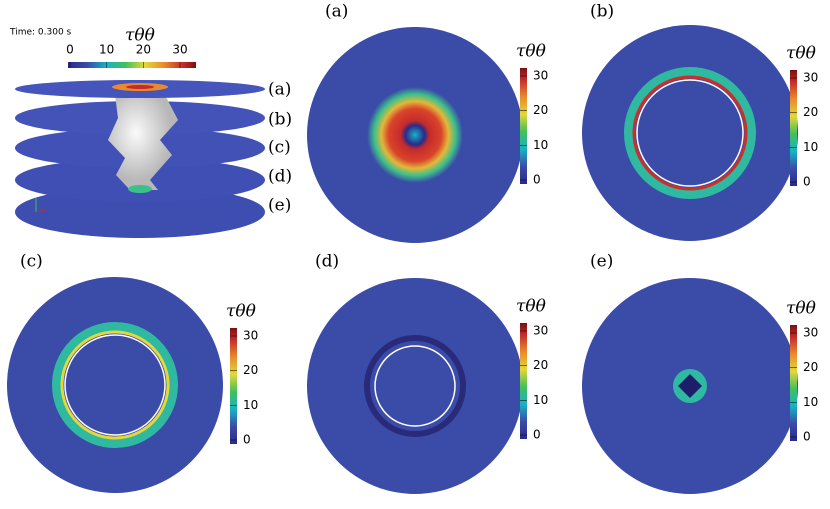 Image resolution: width=830 pixels, height=509 pixels. I want to click on panel-label: (b), so click(602, 12).